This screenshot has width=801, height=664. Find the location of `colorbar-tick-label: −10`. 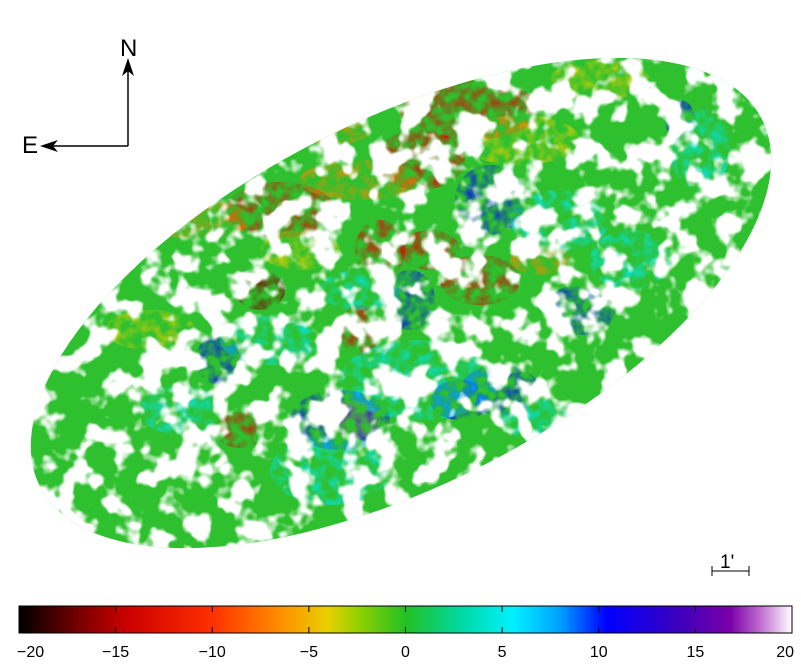

colorbar-tick-label: −10 is located at coordinates (212, 652).